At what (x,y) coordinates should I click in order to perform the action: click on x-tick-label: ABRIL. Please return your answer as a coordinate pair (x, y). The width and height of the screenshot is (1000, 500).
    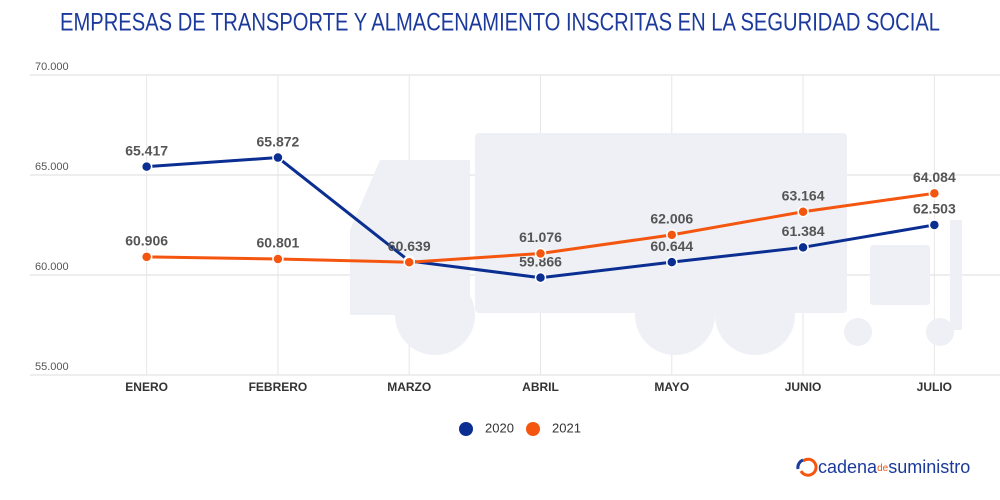
    Looking at the image, I should click on (540, 387).